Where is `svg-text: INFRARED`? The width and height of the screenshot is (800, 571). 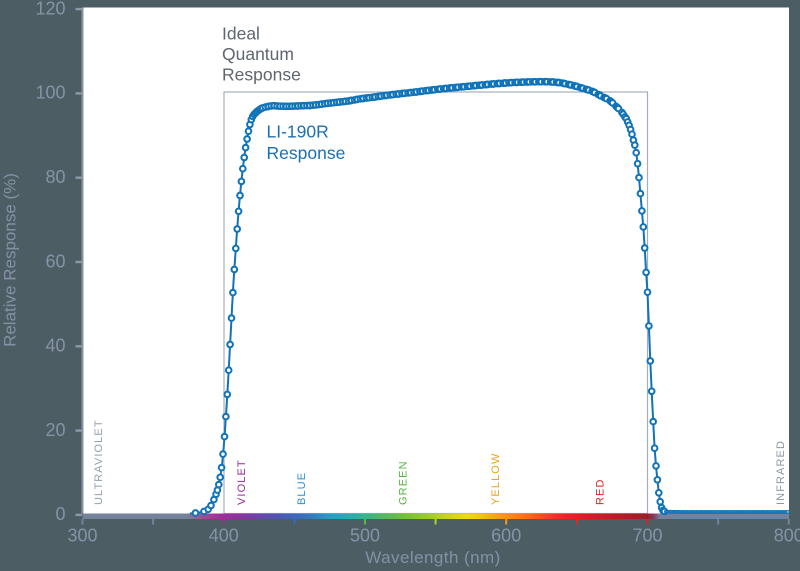
svg-text: INFRARED is located at coordinates (781, 472).